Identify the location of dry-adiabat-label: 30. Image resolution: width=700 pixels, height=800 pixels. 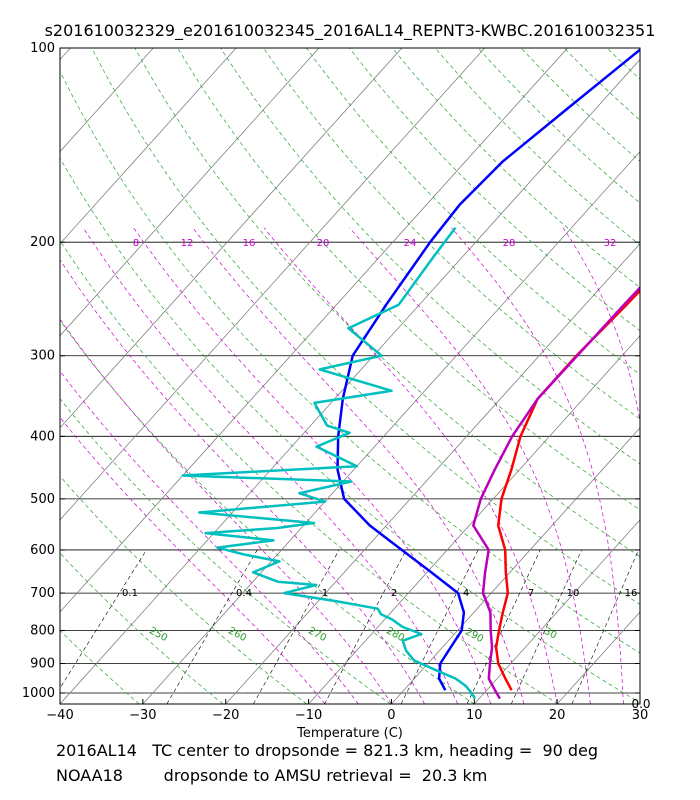
(550, 634).